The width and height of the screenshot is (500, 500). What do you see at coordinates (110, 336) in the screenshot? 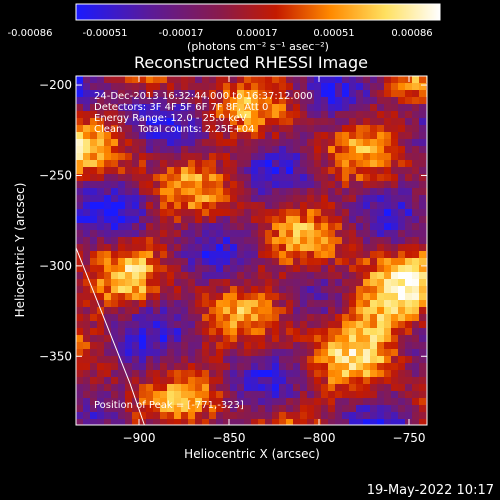
I see `solar-limb-line` at bounding box center [110, 336].